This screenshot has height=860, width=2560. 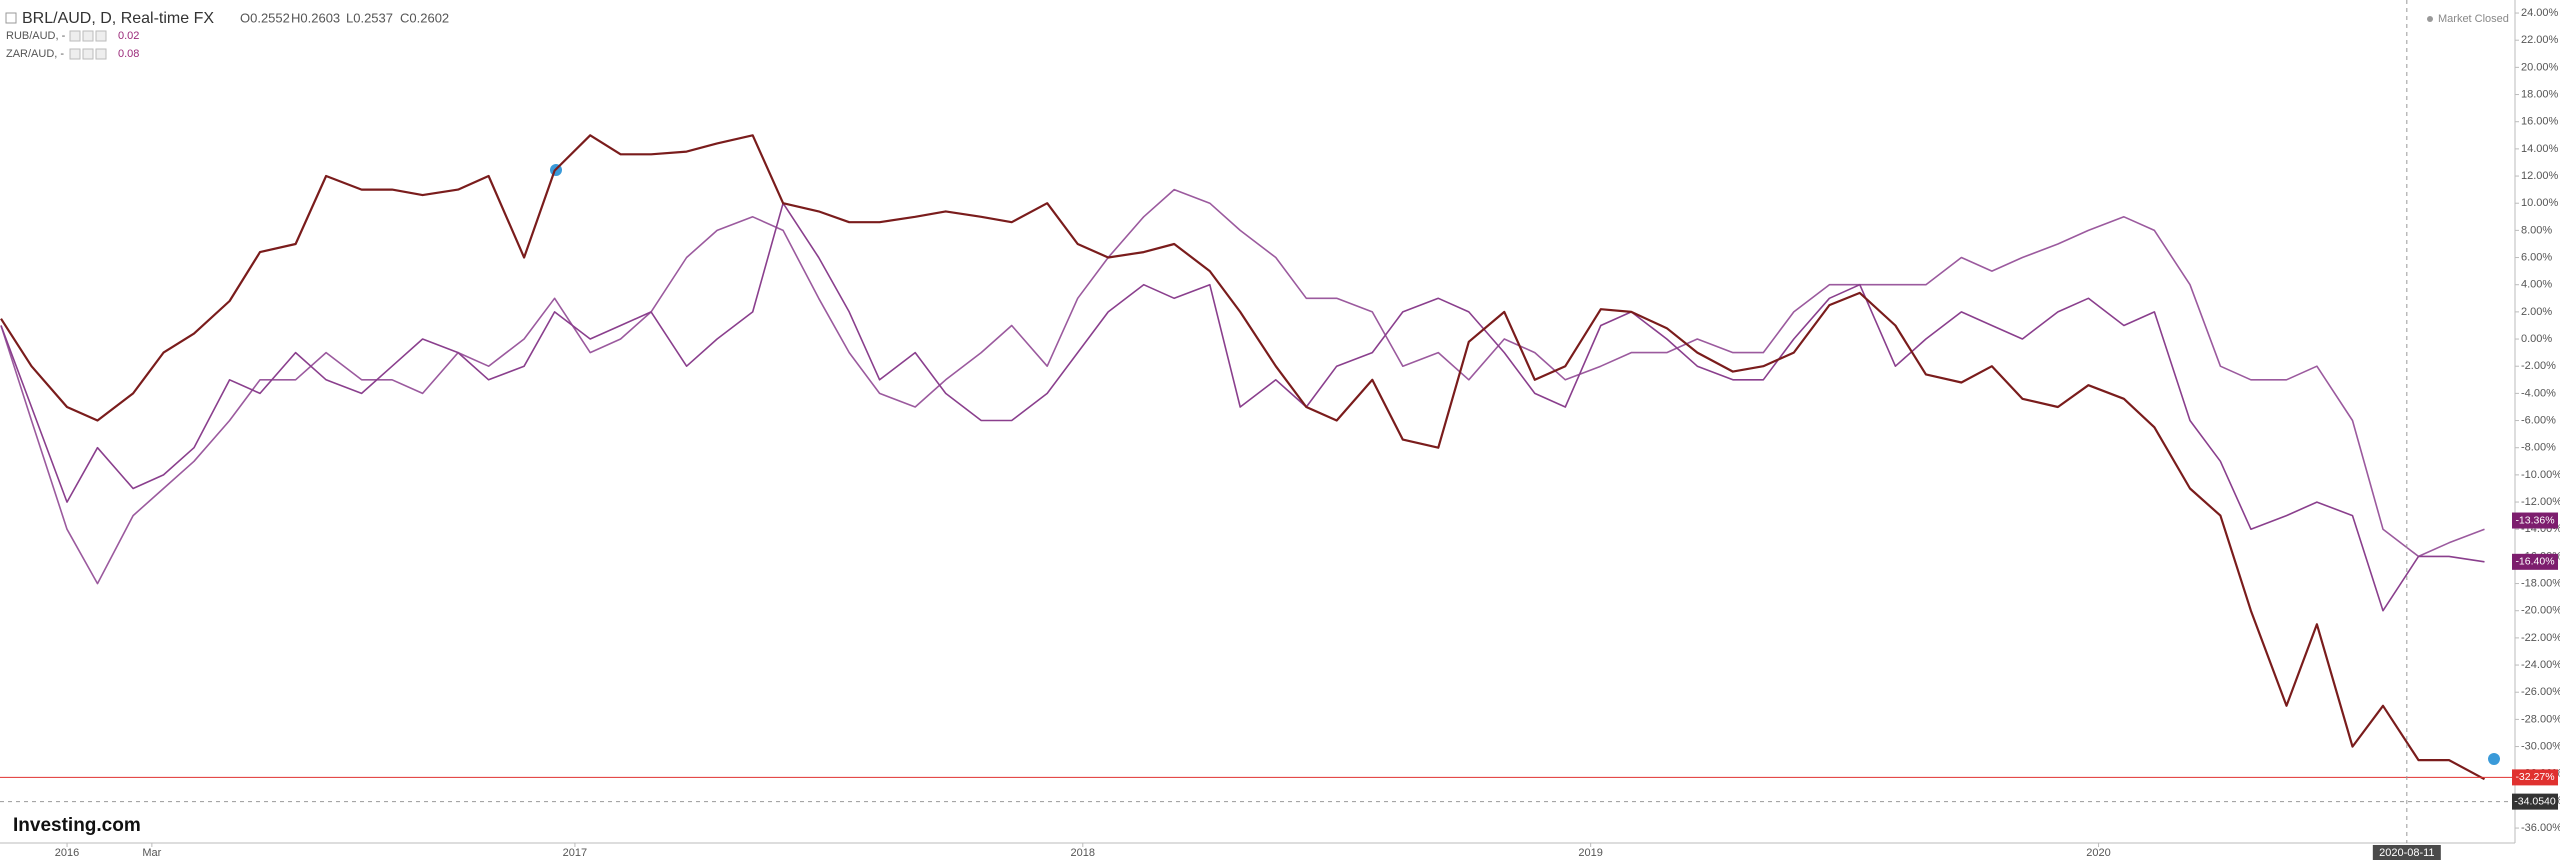 I want to click on legend-rub-value: 0.02, so click(x=128, y=36).